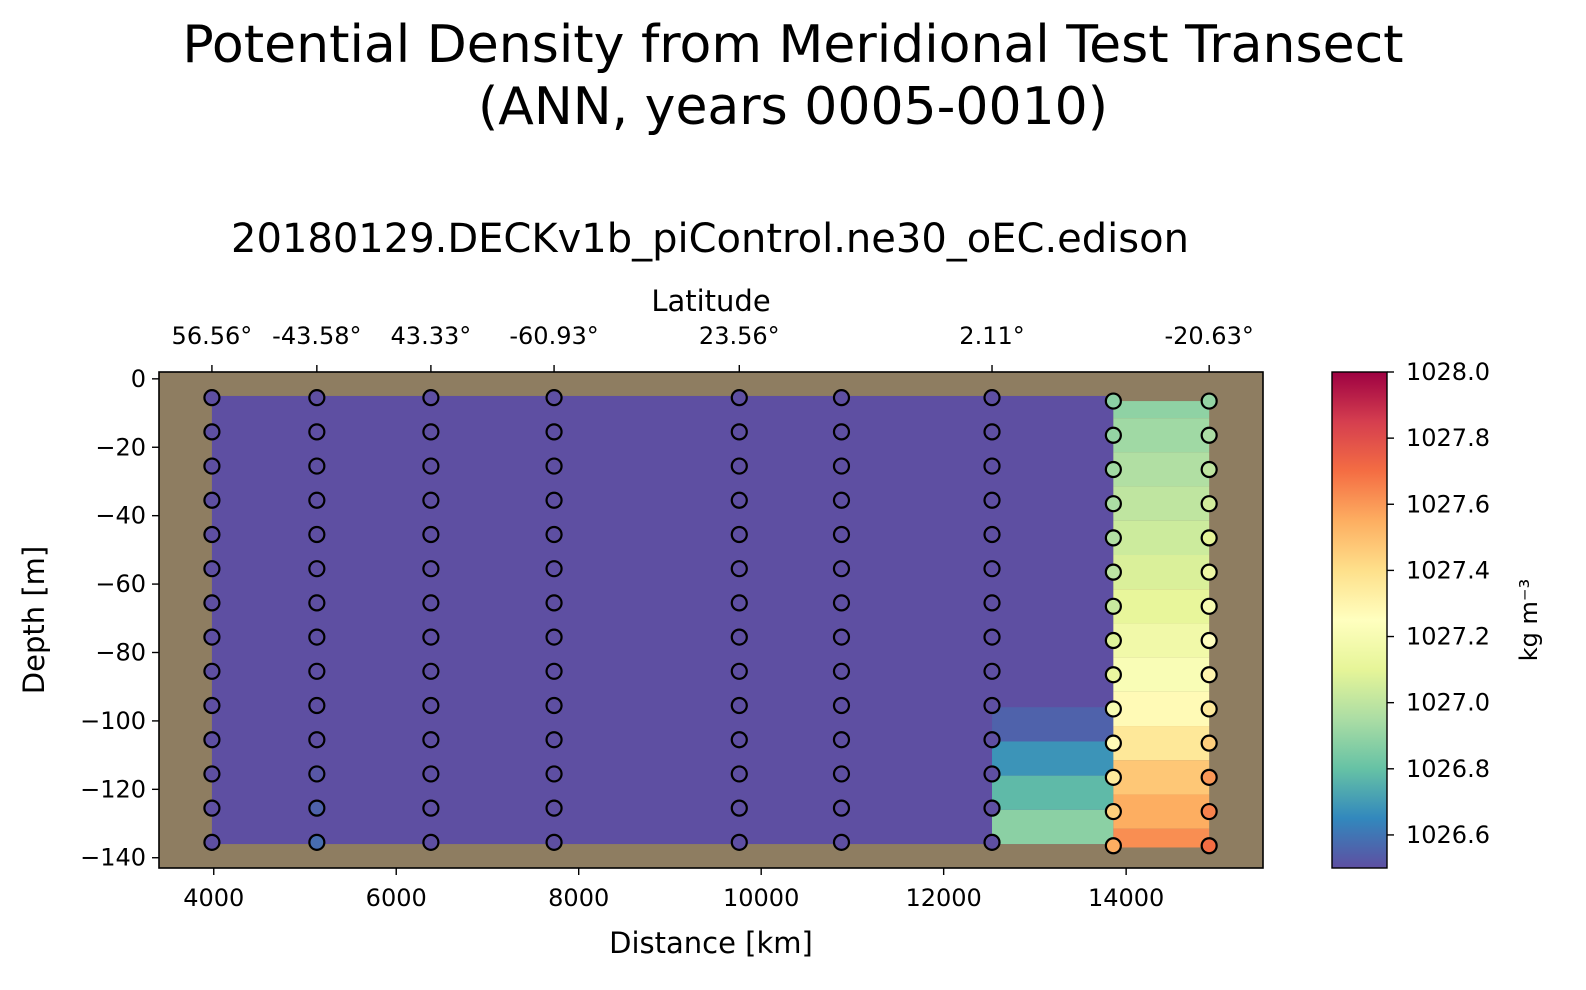 The width and height of the screenshot is (1586, 990). What do you see at coordinates (1208, 336) in the screenshot?
I see `top-tick-label: -20.63°` at bounding box center [1208, 336].